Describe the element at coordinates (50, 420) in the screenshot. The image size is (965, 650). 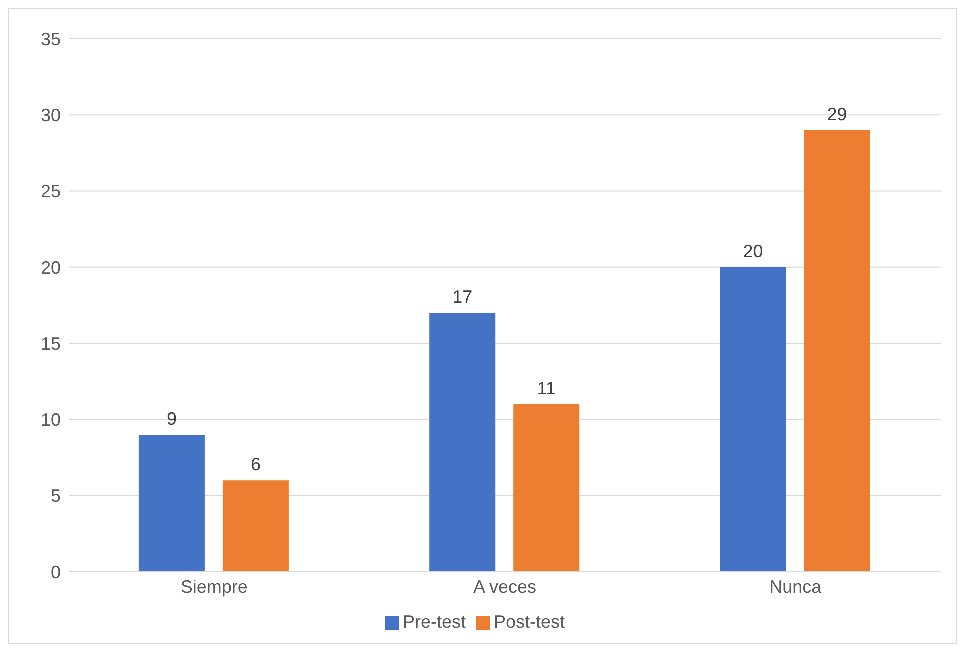
I see `y-tick-label: 10` at that location.